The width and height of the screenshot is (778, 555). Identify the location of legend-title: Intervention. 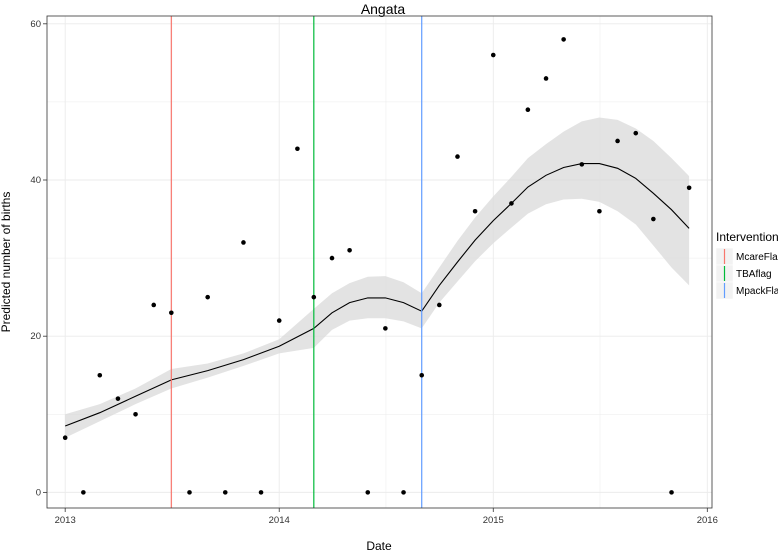
(747, 237).